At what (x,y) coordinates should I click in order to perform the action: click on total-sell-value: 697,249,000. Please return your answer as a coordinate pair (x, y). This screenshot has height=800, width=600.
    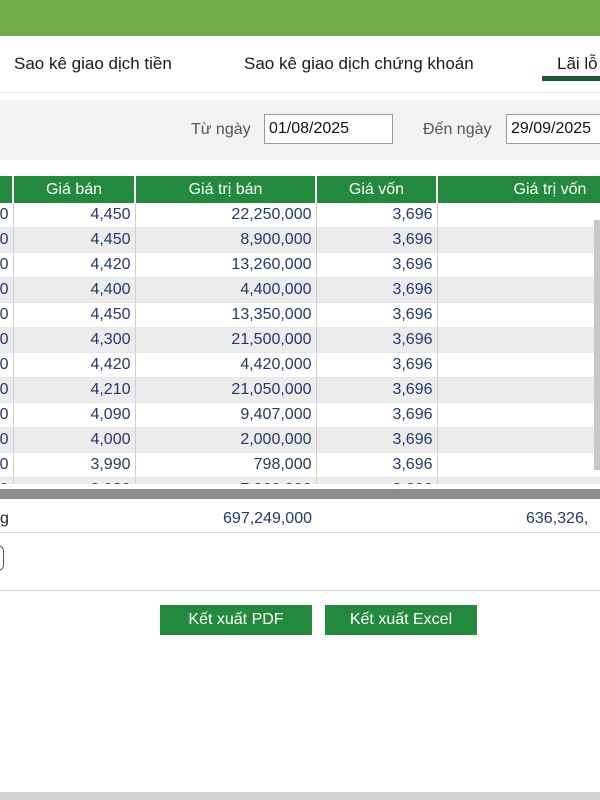
    Looking at the image, I should click on (267, 518).